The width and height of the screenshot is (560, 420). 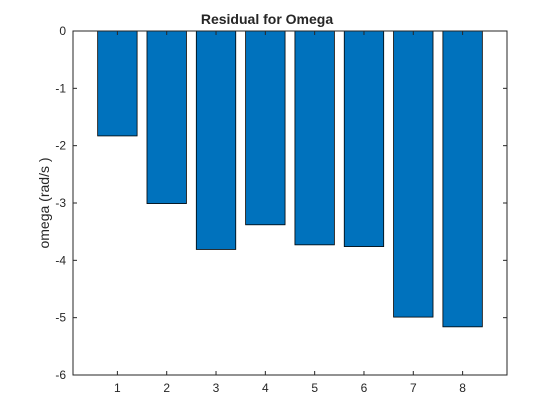 What do you see at coordinates (117, 388) in the screenshot?
I see `x-tick-label: 1` at bounding box center [117, 388].